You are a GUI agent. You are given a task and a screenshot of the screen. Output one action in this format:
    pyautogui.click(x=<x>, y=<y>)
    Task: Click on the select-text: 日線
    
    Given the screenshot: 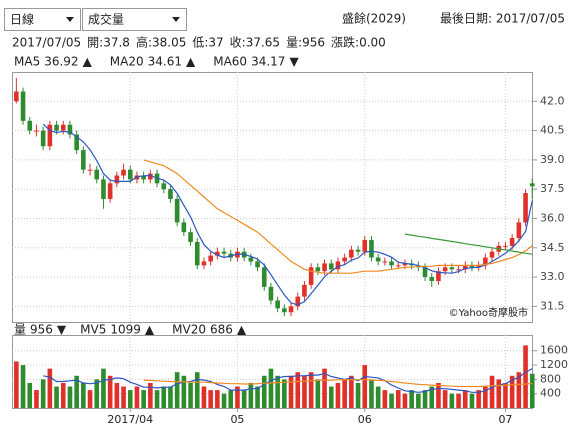 What is the action you would take?
    pyautogui.click(x=22, y=19)
    